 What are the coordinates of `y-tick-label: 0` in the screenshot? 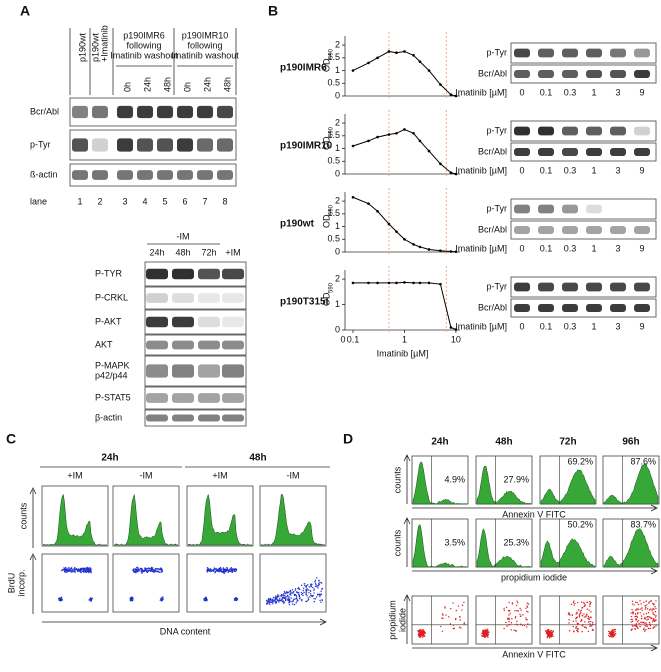 It's located at (337, 251).